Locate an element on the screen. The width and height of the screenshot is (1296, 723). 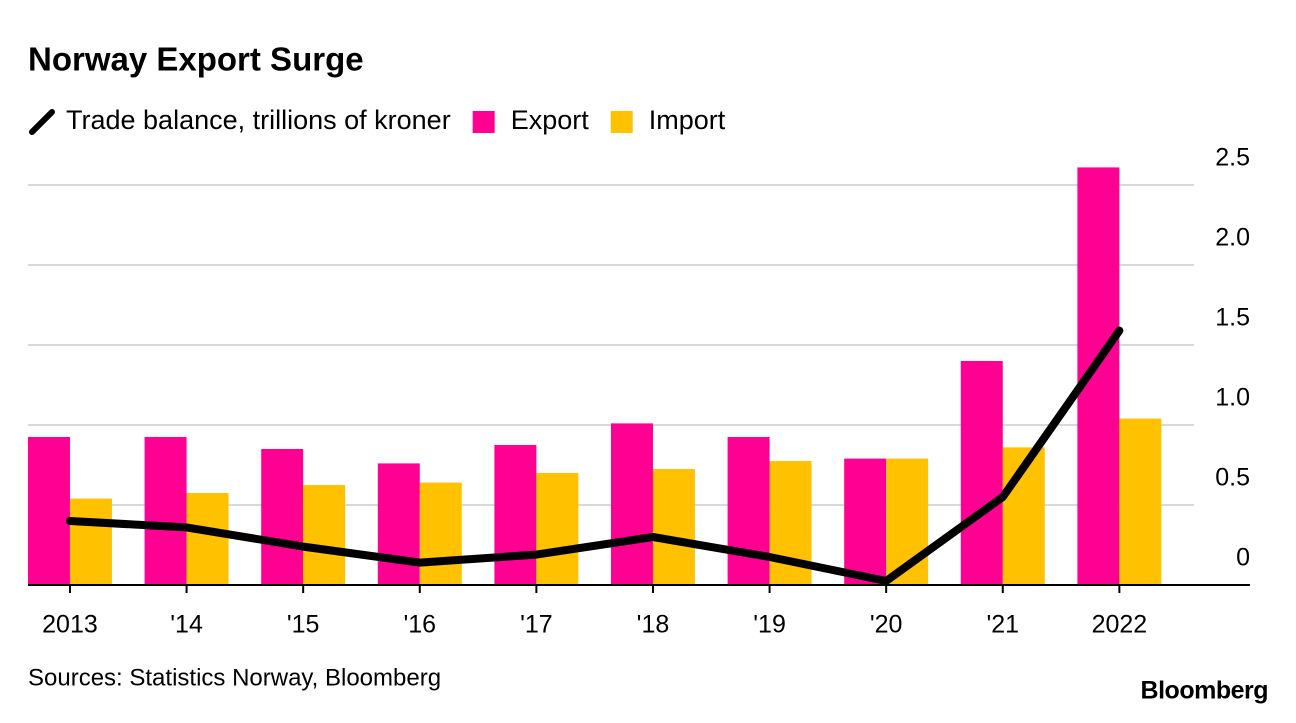
legend-label: Export is located at coordinates (550, 120).